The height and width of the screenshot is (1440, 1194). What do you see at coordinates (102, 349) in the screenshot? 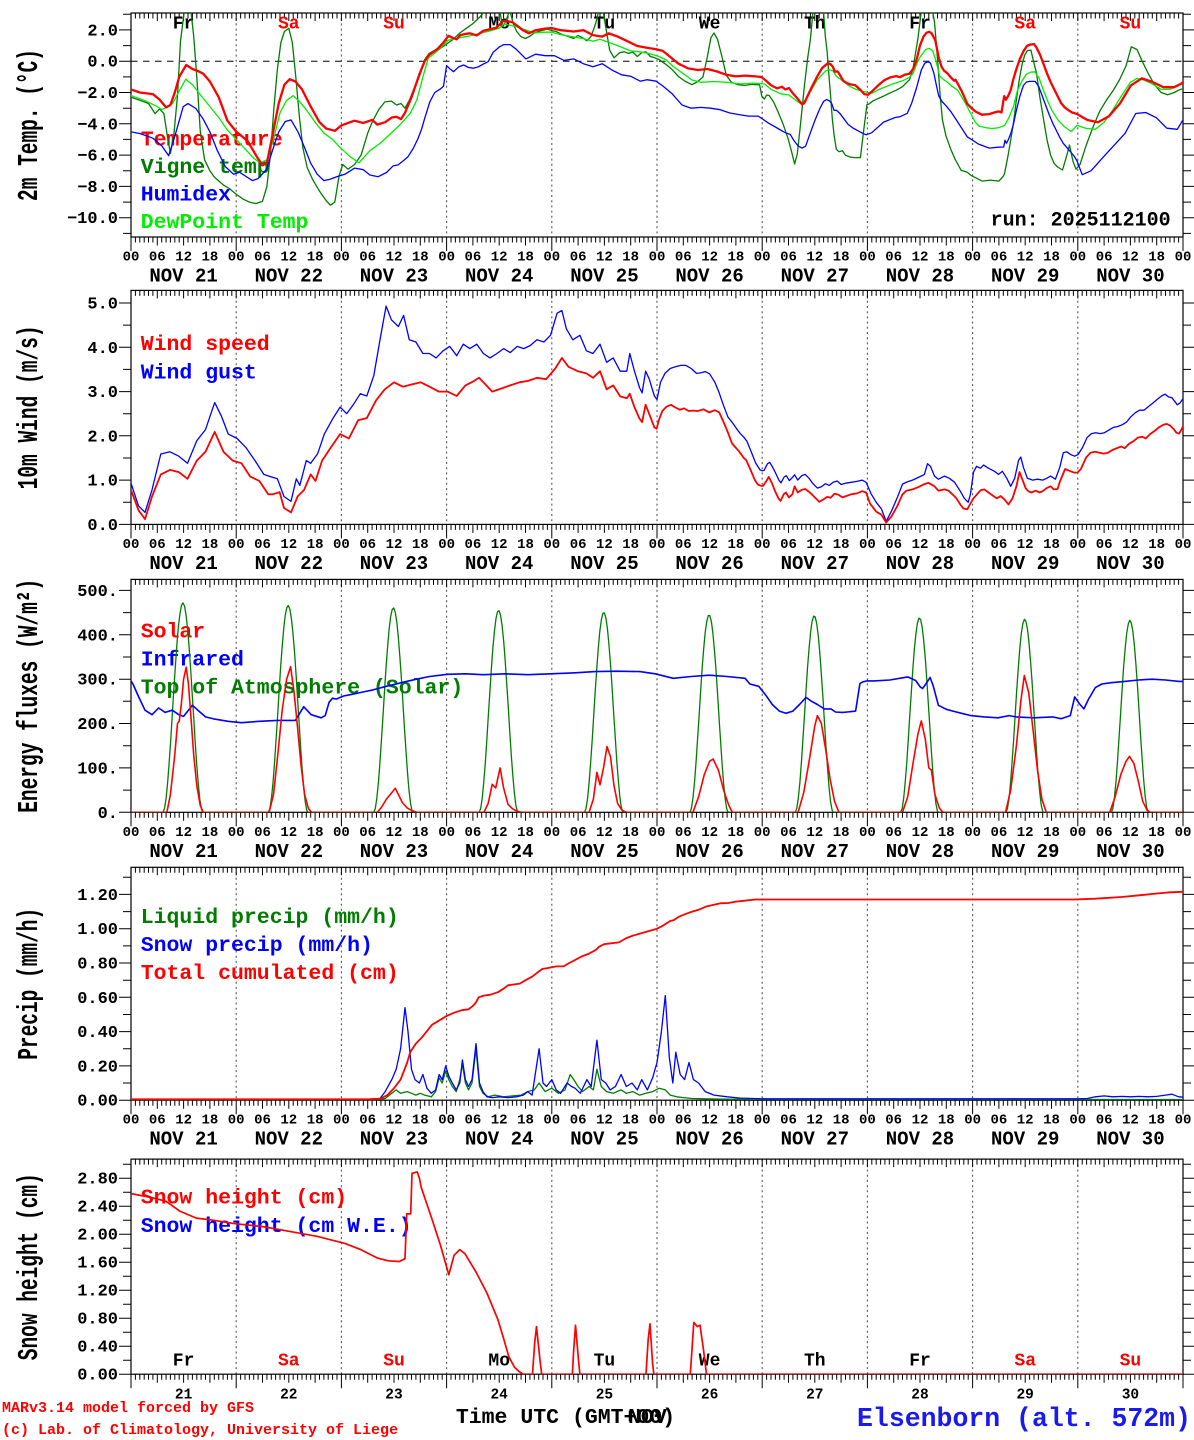
I see `svg-text: 4.0` at bounding box center [102, 349].